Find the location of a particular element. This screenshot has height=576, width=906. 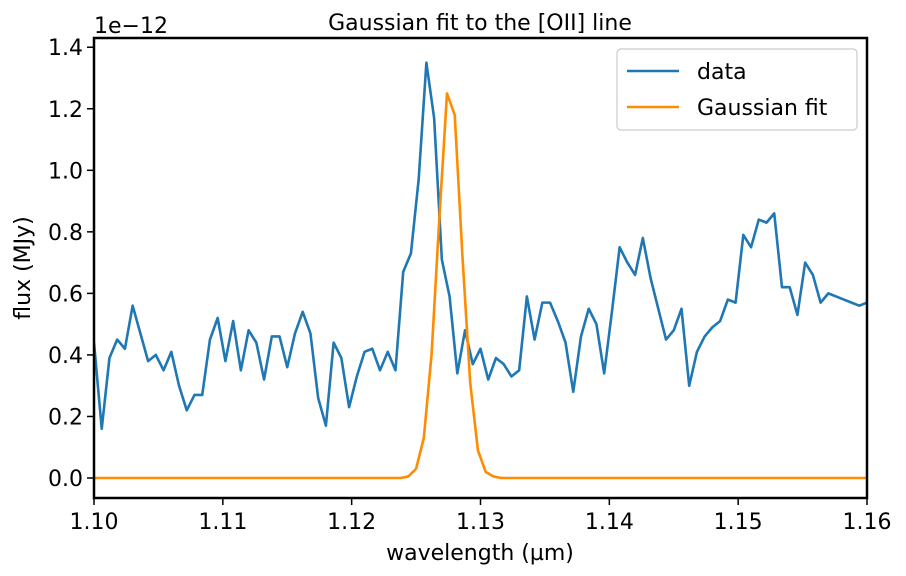

x-tick-label: 1.12 is located at coordinates (351, 522).